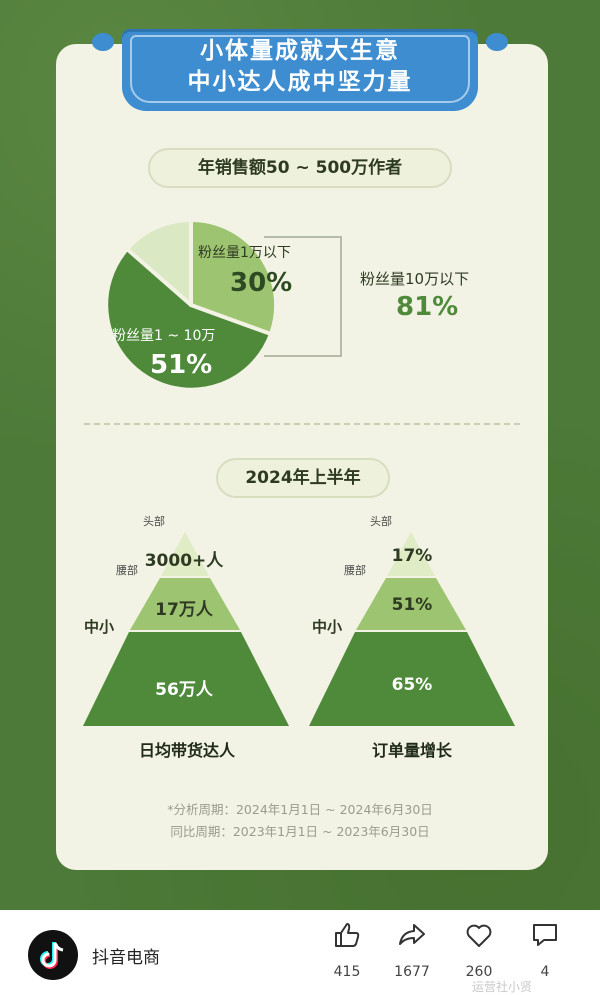 The width and height of the screenshot is (600, 995). I want to click on summary-value: 81%, so click(427, 307).